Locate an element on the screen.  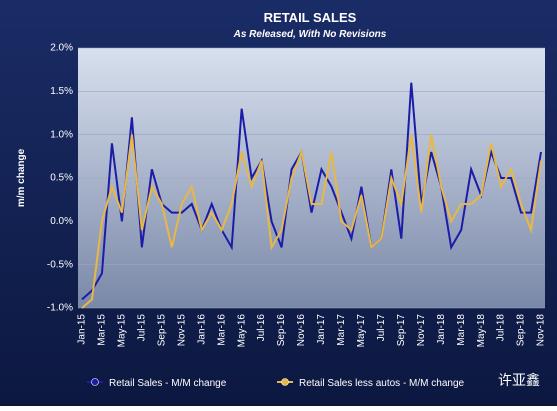
legend-label: Retail Sales less autos - M/M change is located at coordinates (382, 383).